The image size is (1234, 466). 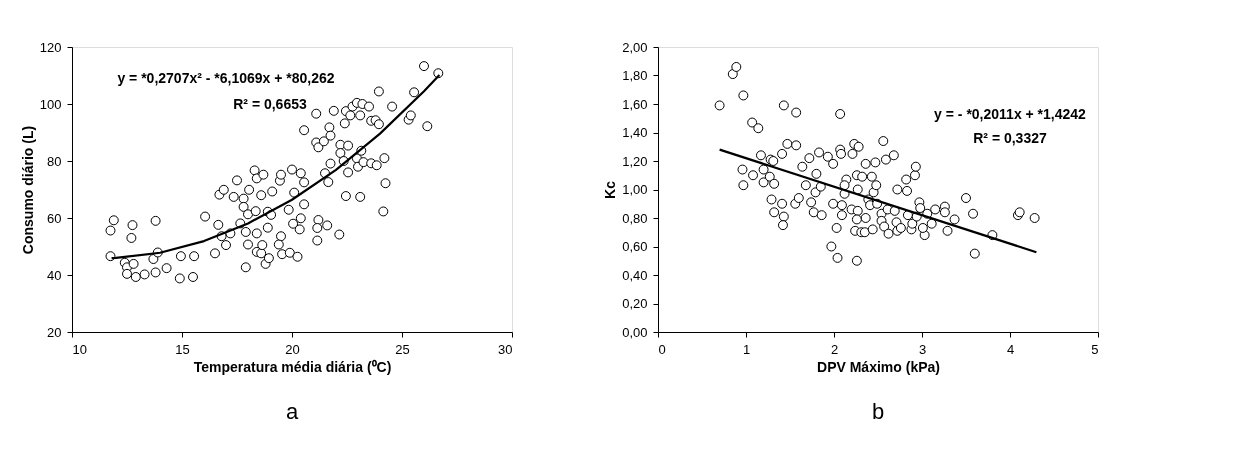 What do you see at coordinates (878, 366) in the screenshot?
I see `x-axis-title: DPV Máximo (kPa)` at bounding box center [878, 366].